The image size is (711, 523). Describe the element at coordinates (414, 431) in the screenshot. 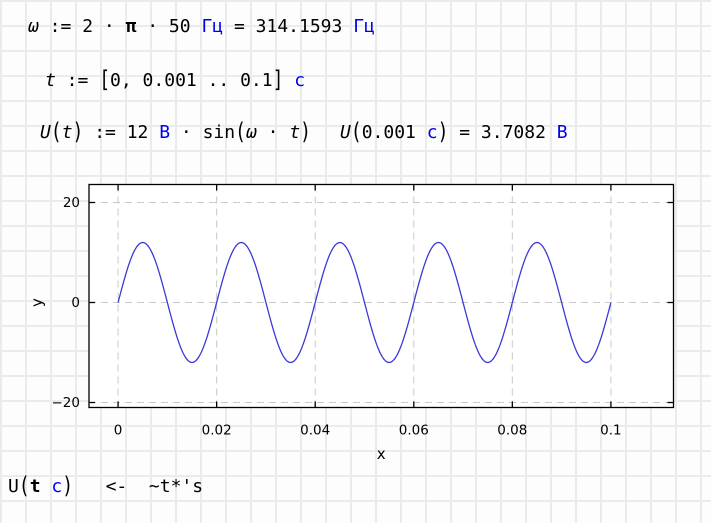

I see `x-tick-label: 0.06` at that location.